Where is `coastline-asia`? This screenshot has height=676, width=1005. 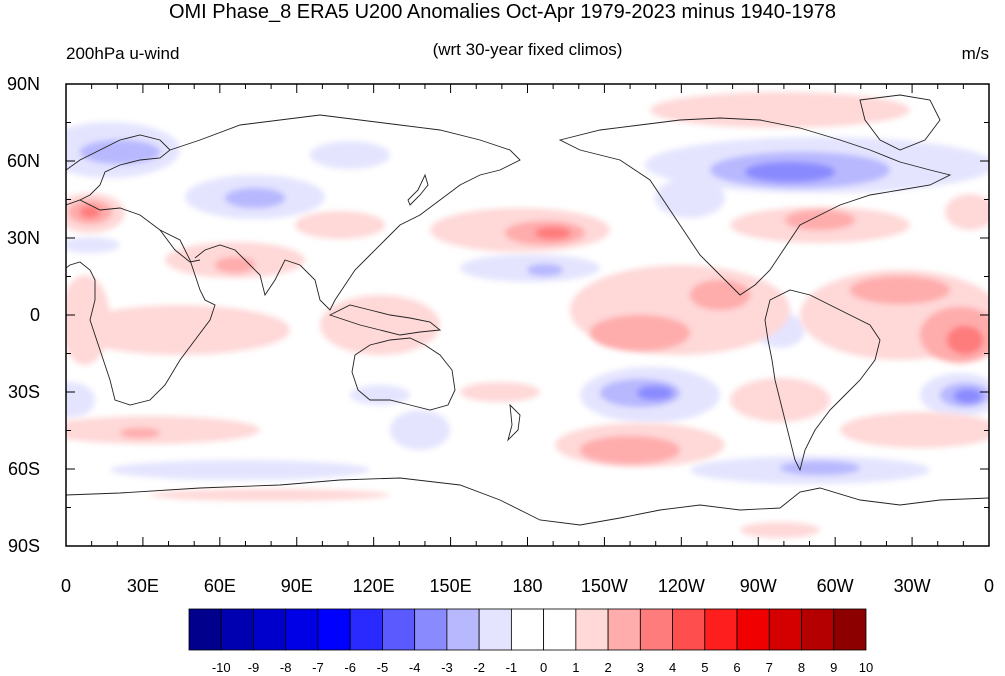
coastline-asia is located at coordinates (345, 212).